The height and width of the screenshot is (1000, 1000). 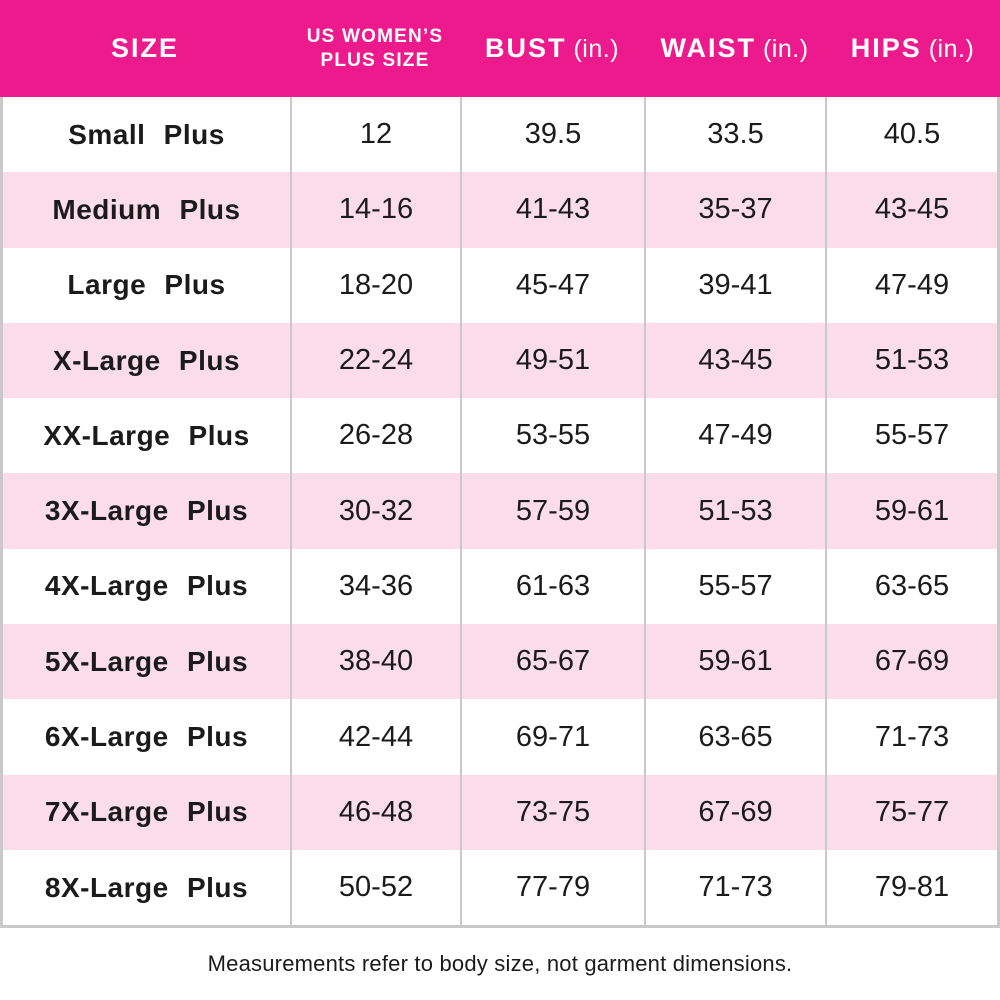 I want to click on bust-cell: 45-47, so click(x=552, y=285).